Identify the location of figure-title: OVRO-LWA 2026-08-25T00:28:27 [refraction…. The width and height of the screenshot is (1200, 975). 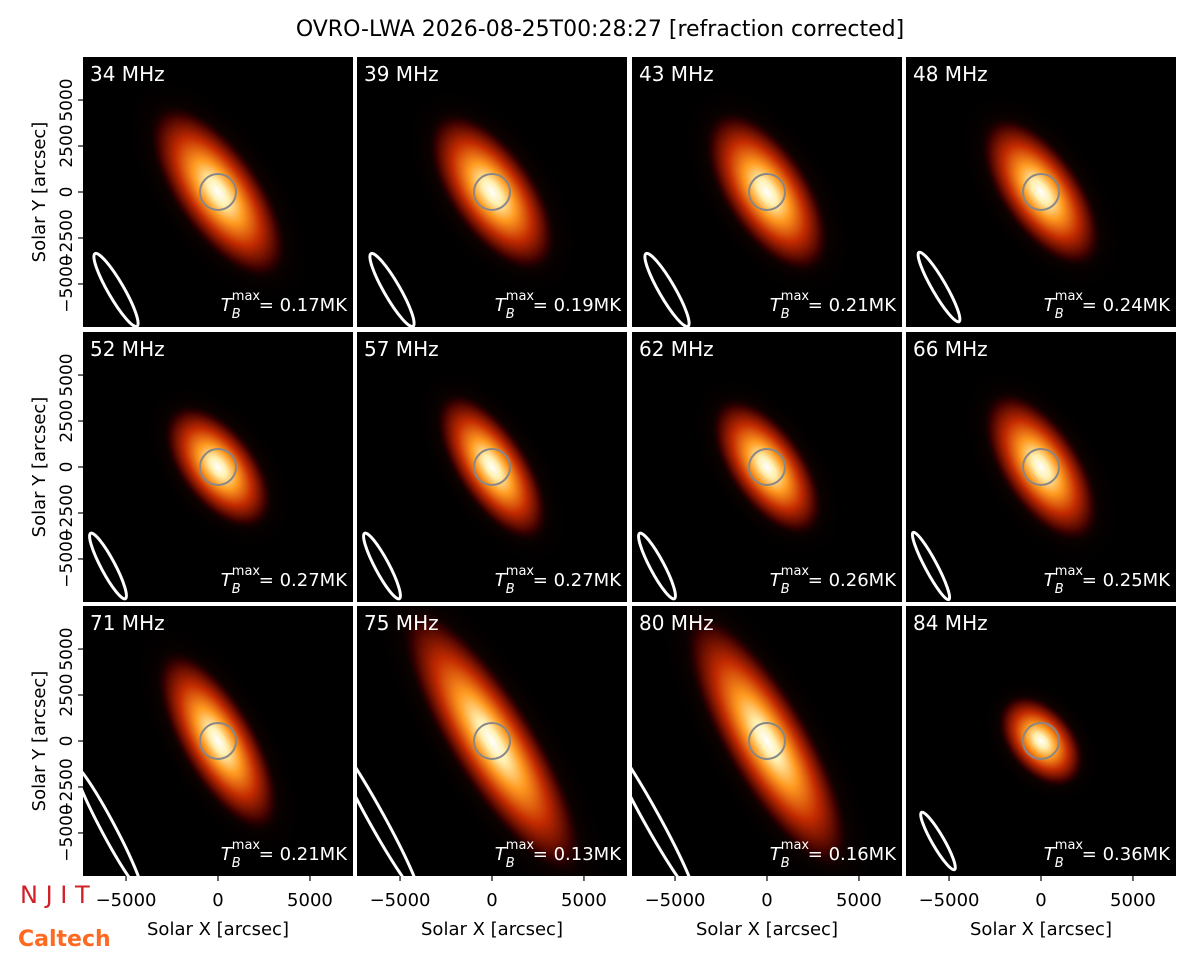
(600, 29).